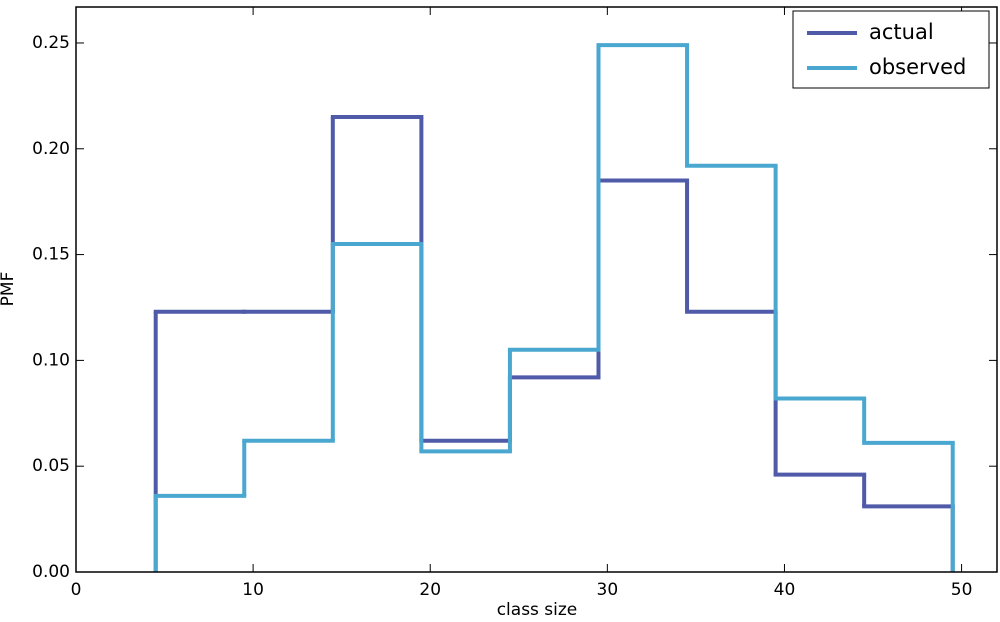 Image resolution: width=1000 pixels, height=622 pixels. What do you see at coordinates (608, 590) in the screenshot?
I see `x-tick-label: 30` at bounding box center [608, 590].